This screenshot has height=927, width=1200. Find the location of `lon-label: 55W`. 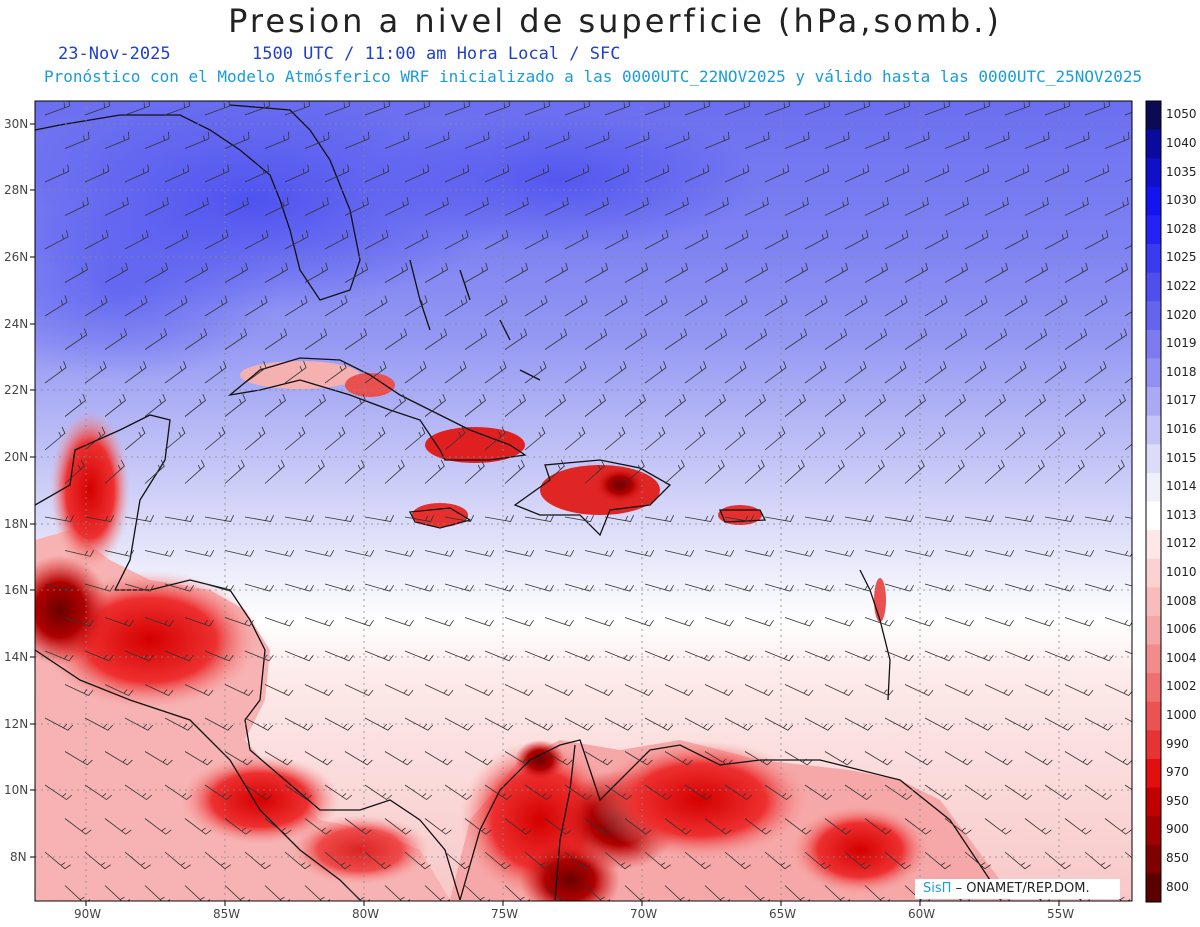

lon-label: 55W is located at coordinates (1061, 914).